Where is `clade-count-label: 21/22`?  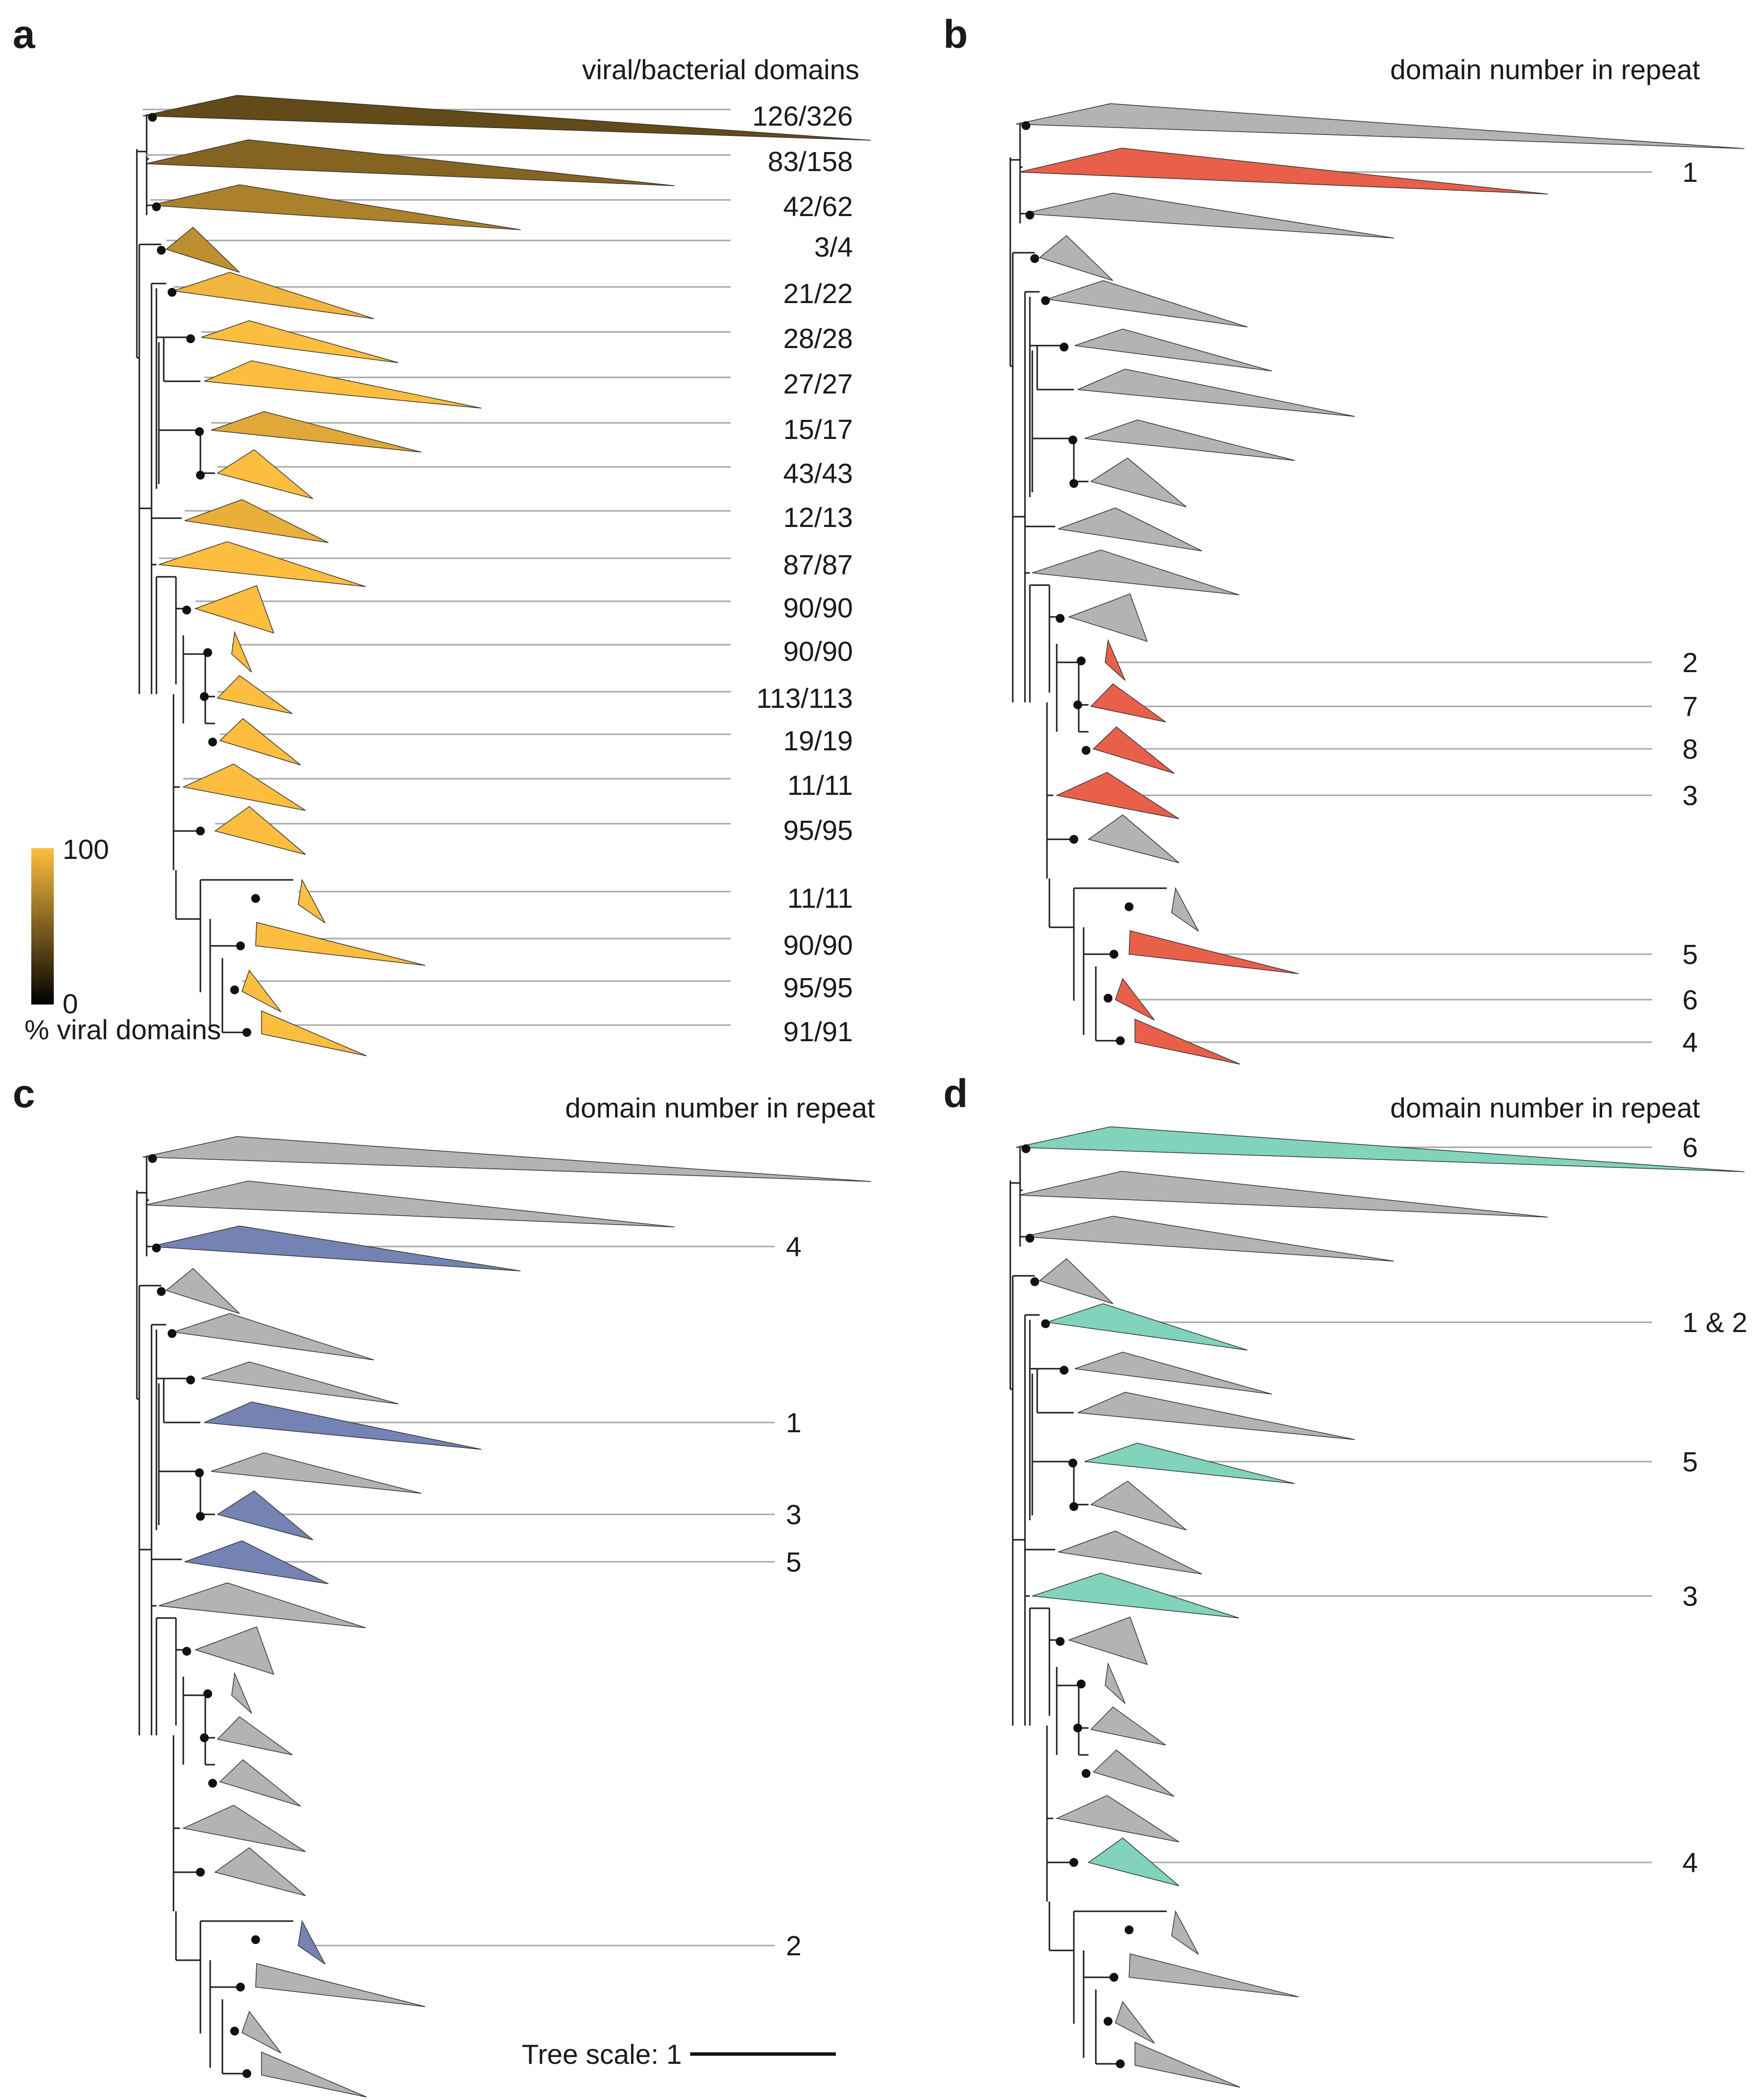 clade-count-label: 21/22 is located at coordinates (818, 293).